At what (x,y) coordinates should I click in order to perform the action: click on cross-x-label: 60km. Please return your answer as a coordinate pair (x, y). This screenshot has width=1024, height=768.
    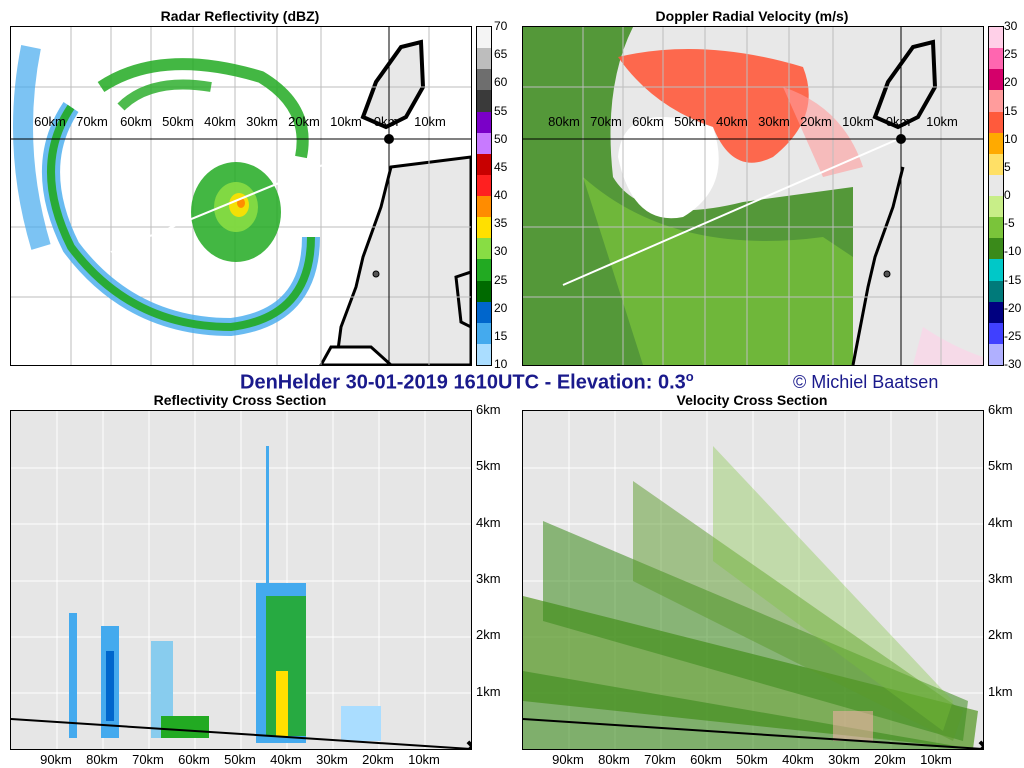
    Looking at the image, I should click on (706, 759).